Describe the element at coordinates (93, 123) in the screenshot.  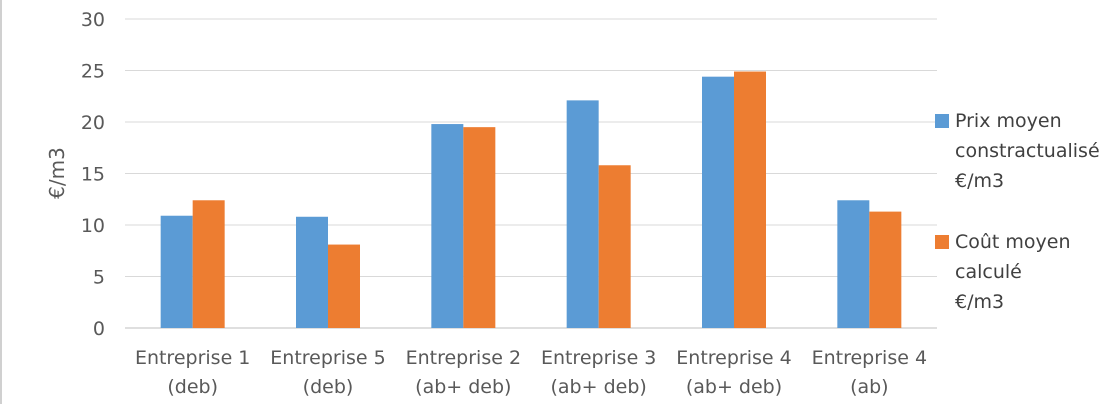
I see `y-tick-label: 20` at that location.